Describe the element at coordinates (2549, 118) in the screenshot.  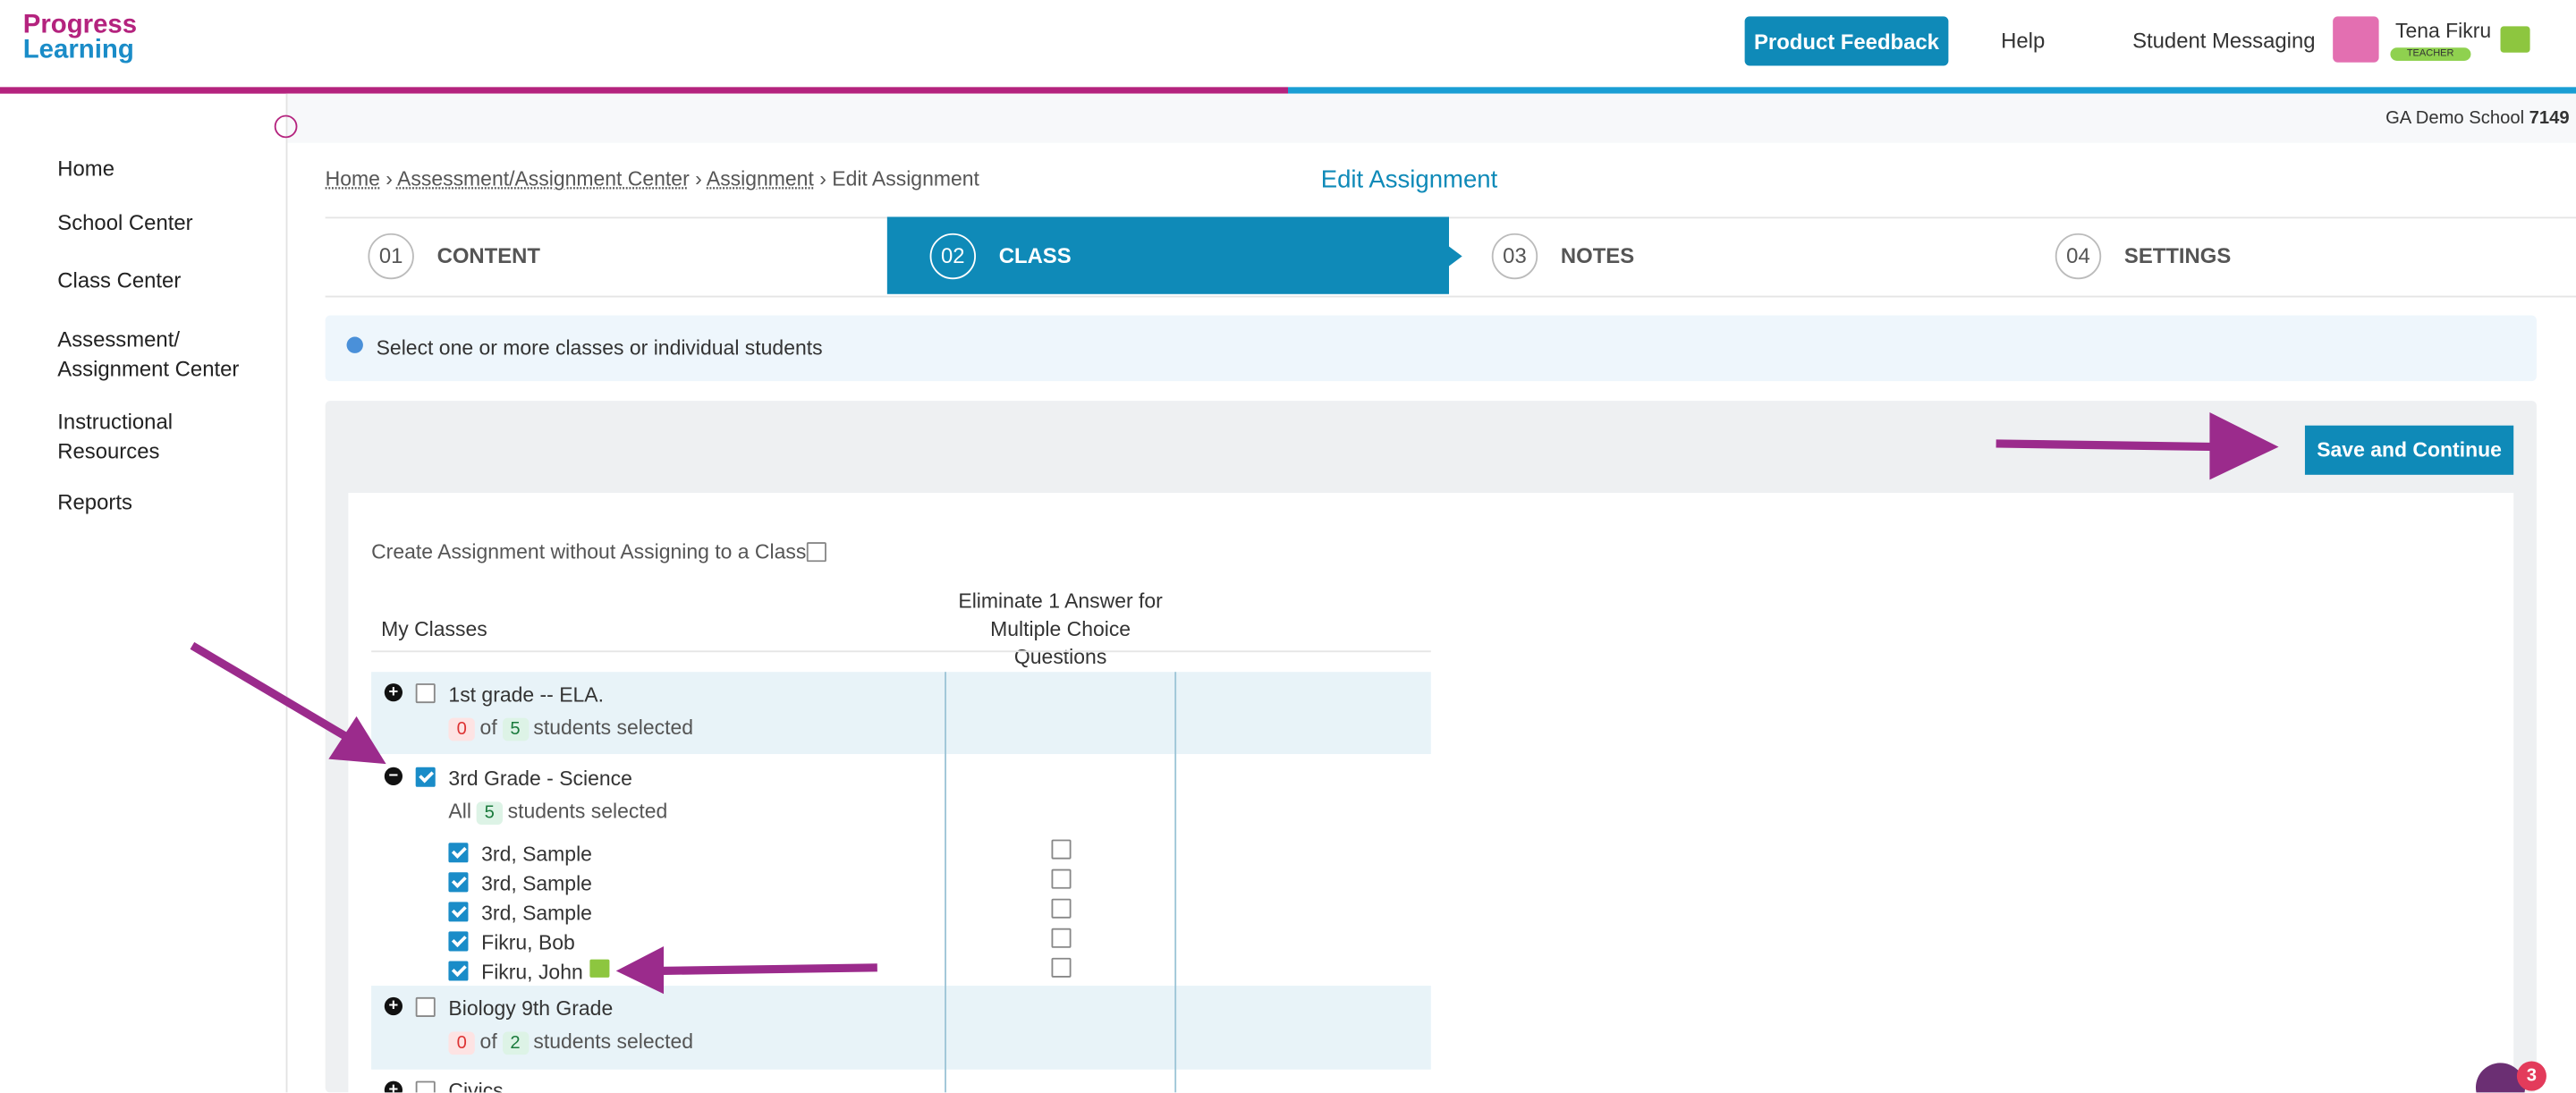
I see `school-id: 7149` at that location.